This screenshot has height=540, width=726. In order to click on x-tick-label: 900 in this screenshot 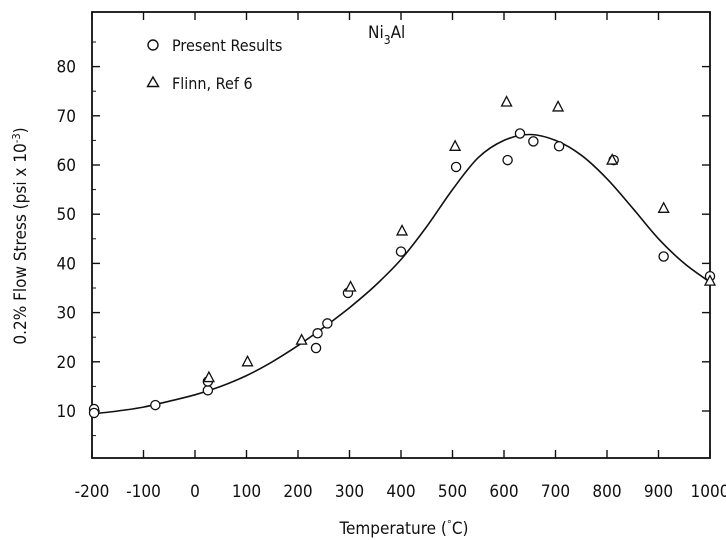, I will do `click(658, 492)`.